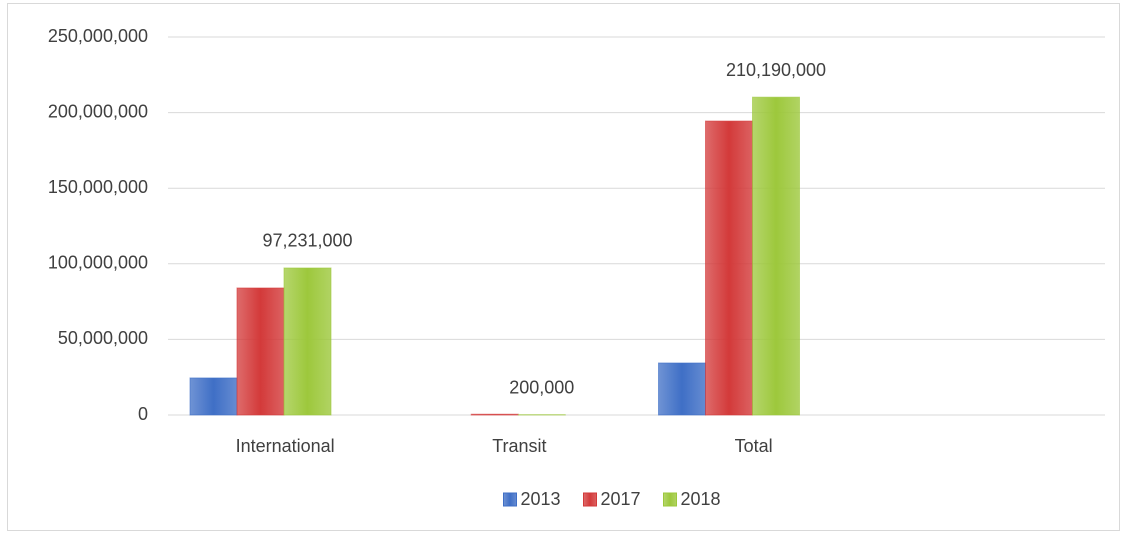 The image size is (1126, 535). Describe the element at coordinates (98, 187) in the screenshot. I see `y-tick-label: 150,000,000` at that location.